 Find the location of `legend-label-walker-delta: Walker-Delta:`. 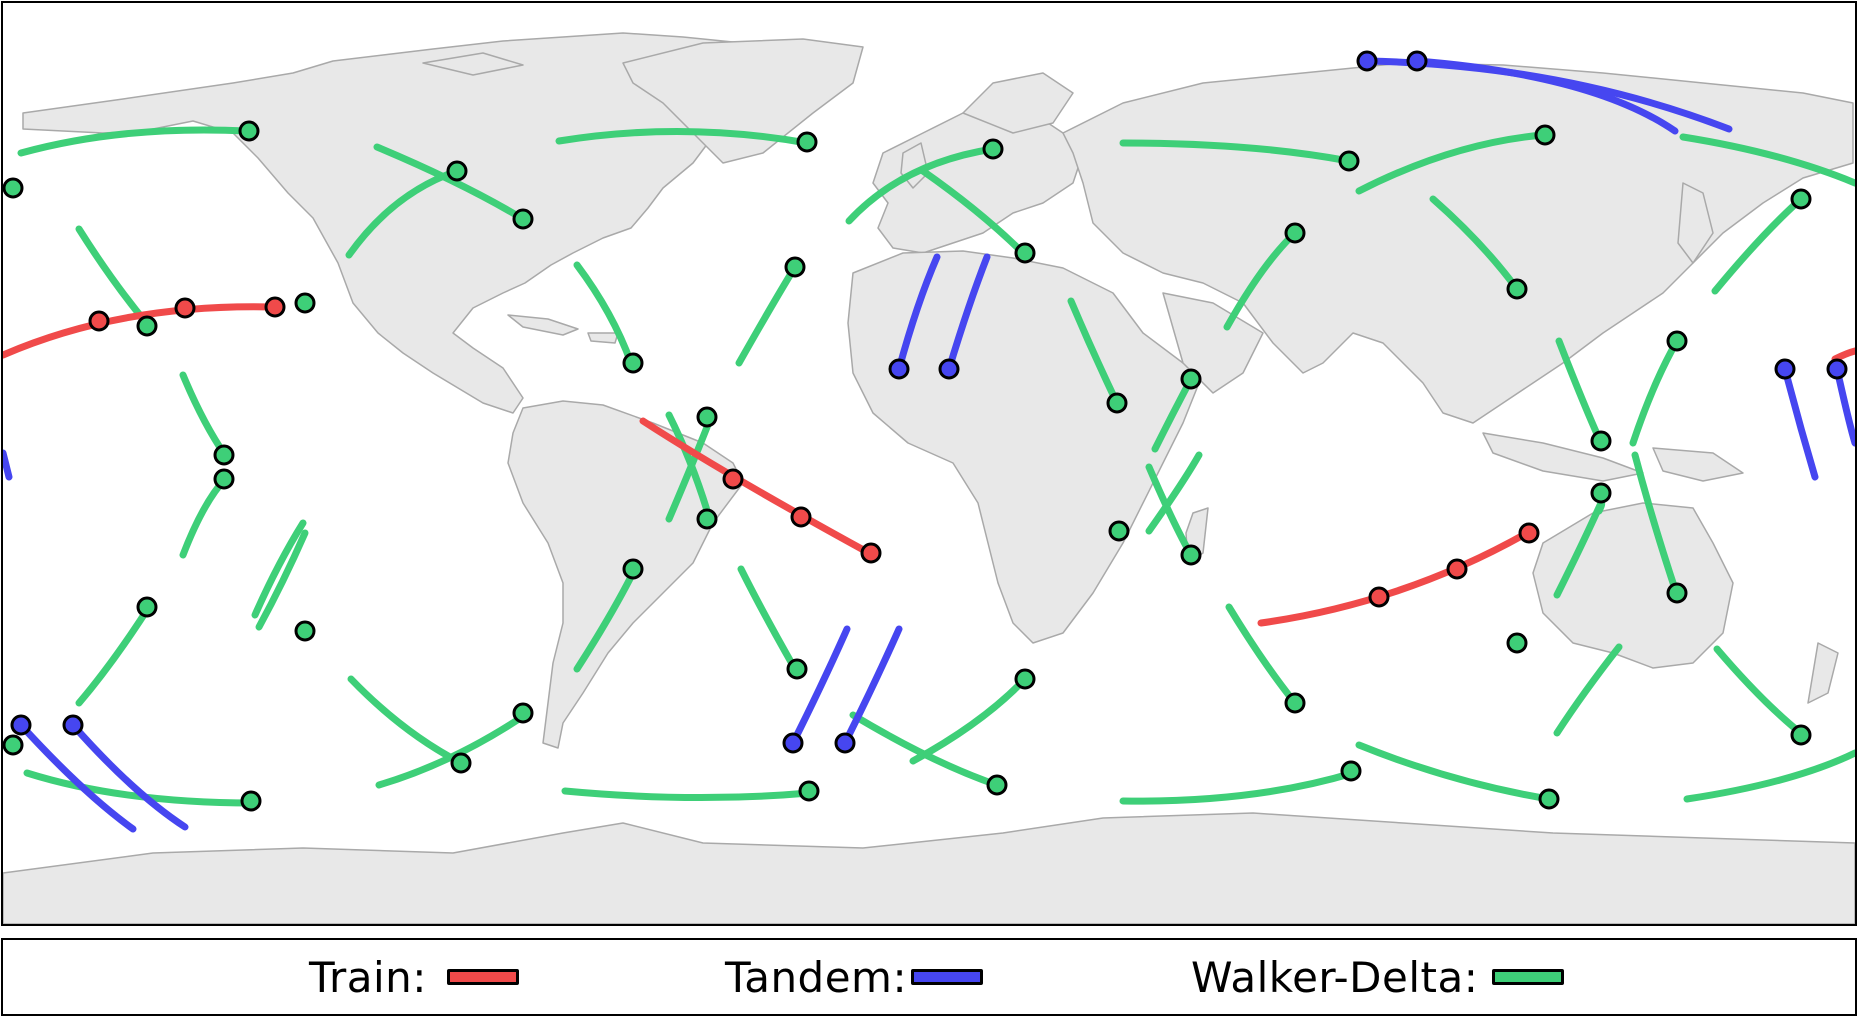

legend-label-walker-delta: Walker-Delta: is located at coordinates (1335, 977).